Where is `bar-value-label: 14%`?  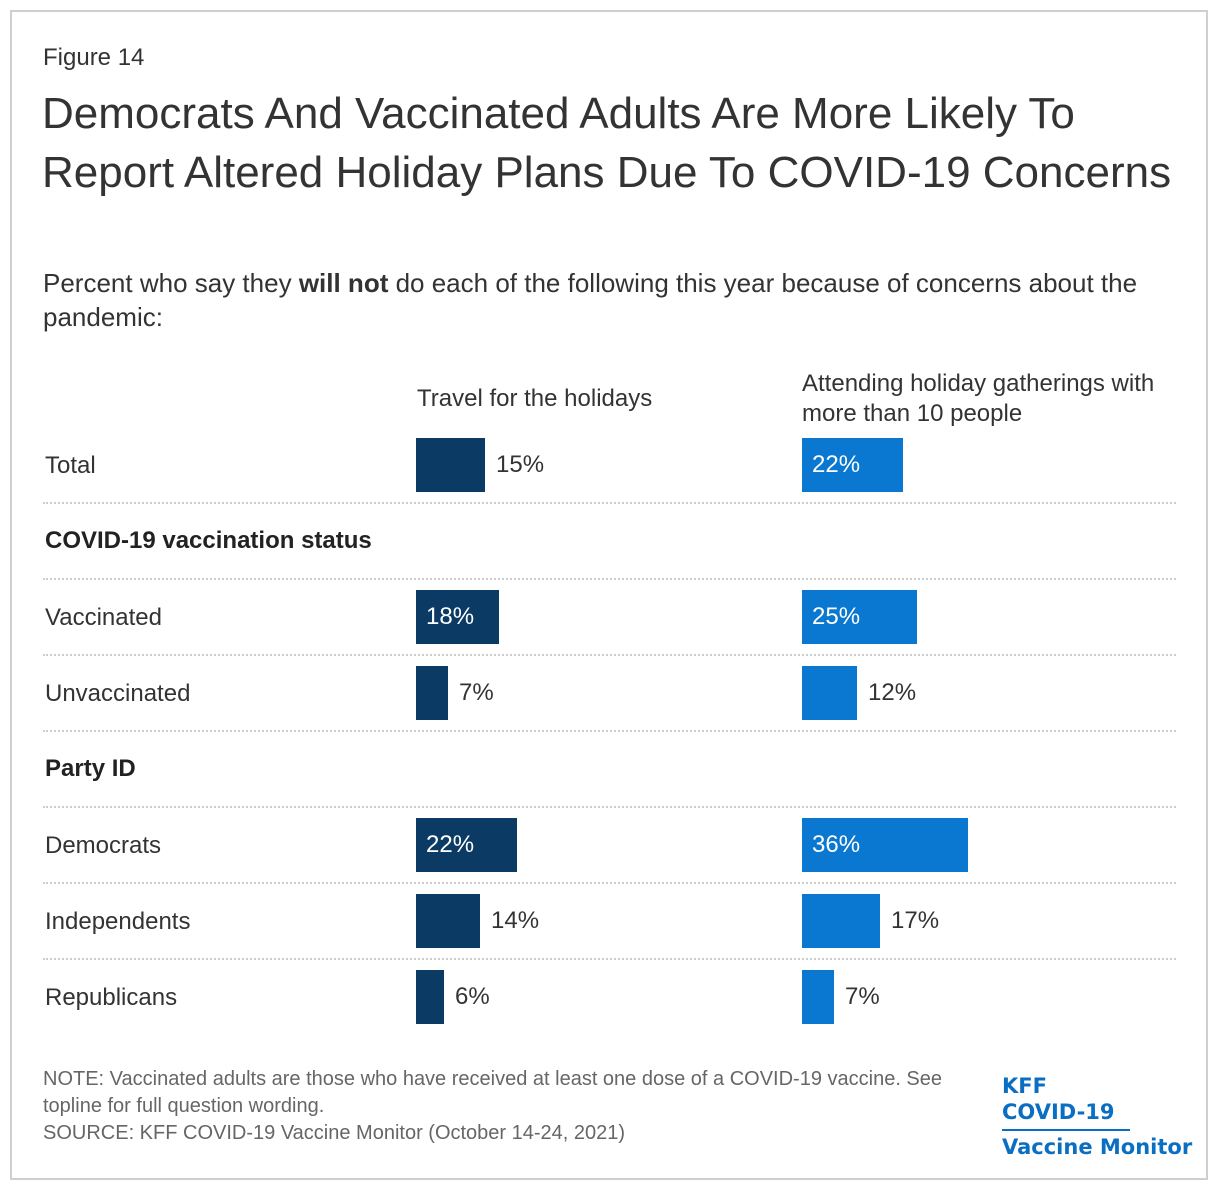 bar-value-label: 14% is located at coordinates (515, 920).